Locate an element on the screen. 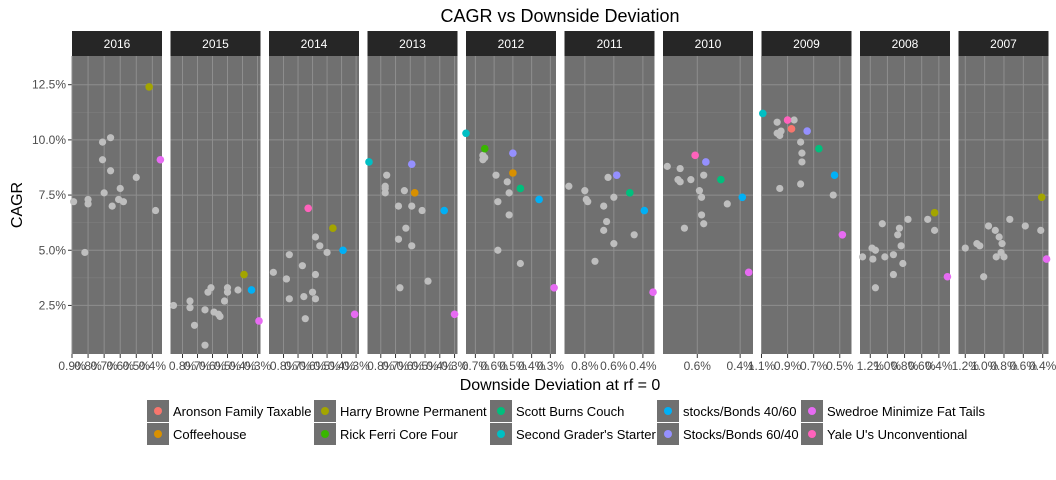 Image resolution: width=1056 pixels, height=480 pixels. x-tick-label: 1.0% is located at coordinates (888, 366).